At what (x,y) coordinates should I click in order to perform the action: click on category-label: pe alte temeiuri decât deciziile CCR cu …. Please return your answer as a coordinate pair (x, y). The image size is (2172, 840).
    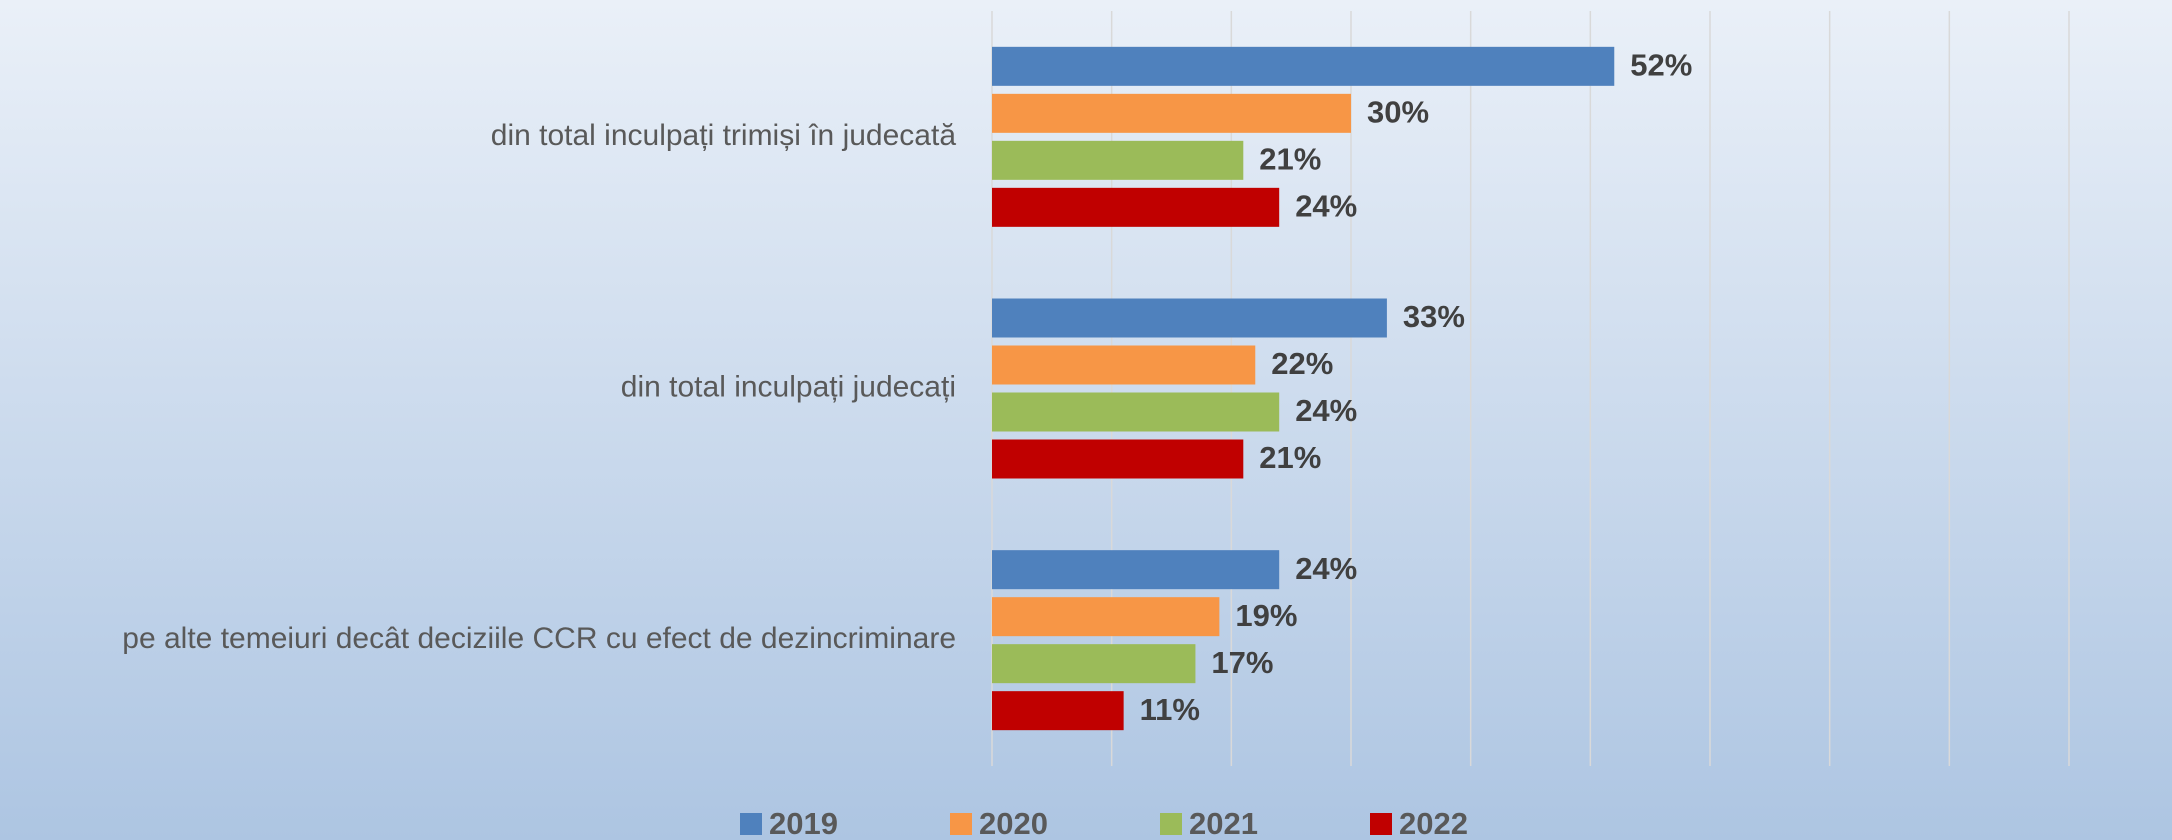
    Looking at the image, I should click on (539, 638).